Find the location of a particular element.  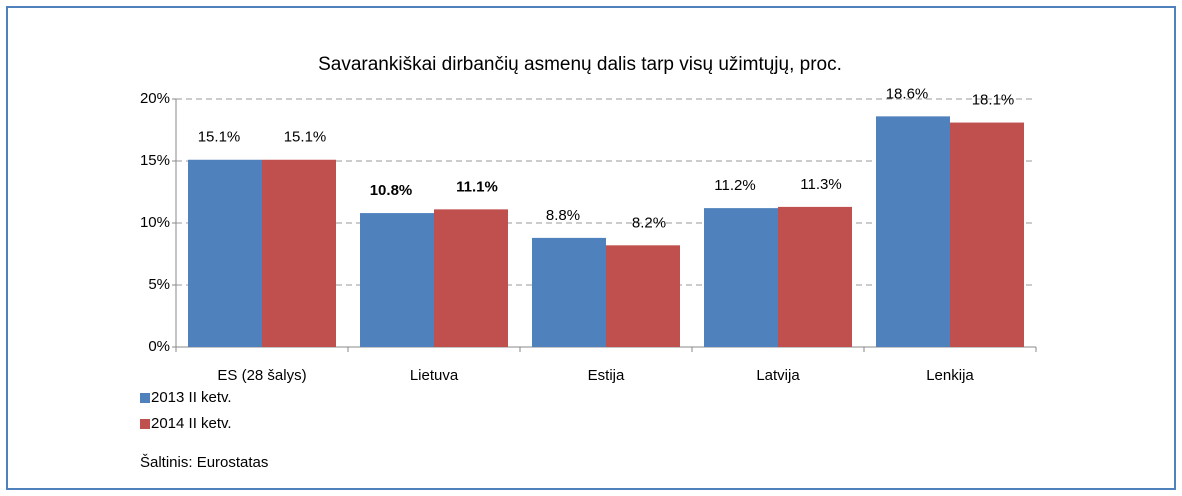

data-label: 8.8% is located at coordinates (563, 215).